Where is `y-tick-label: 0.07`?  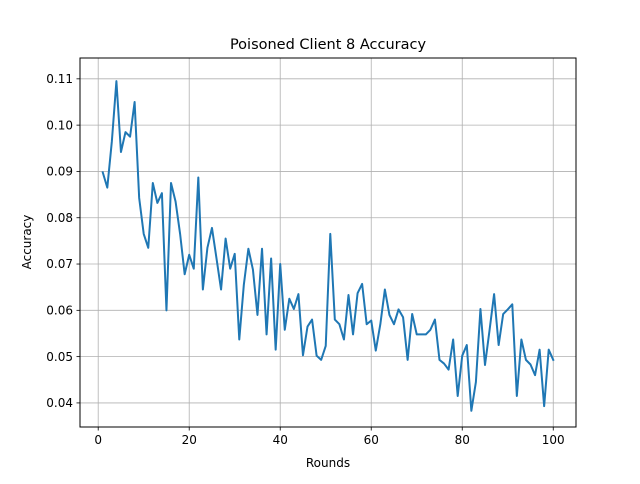
y-tick-label: 0.07 is located at coordinates (59, 264).